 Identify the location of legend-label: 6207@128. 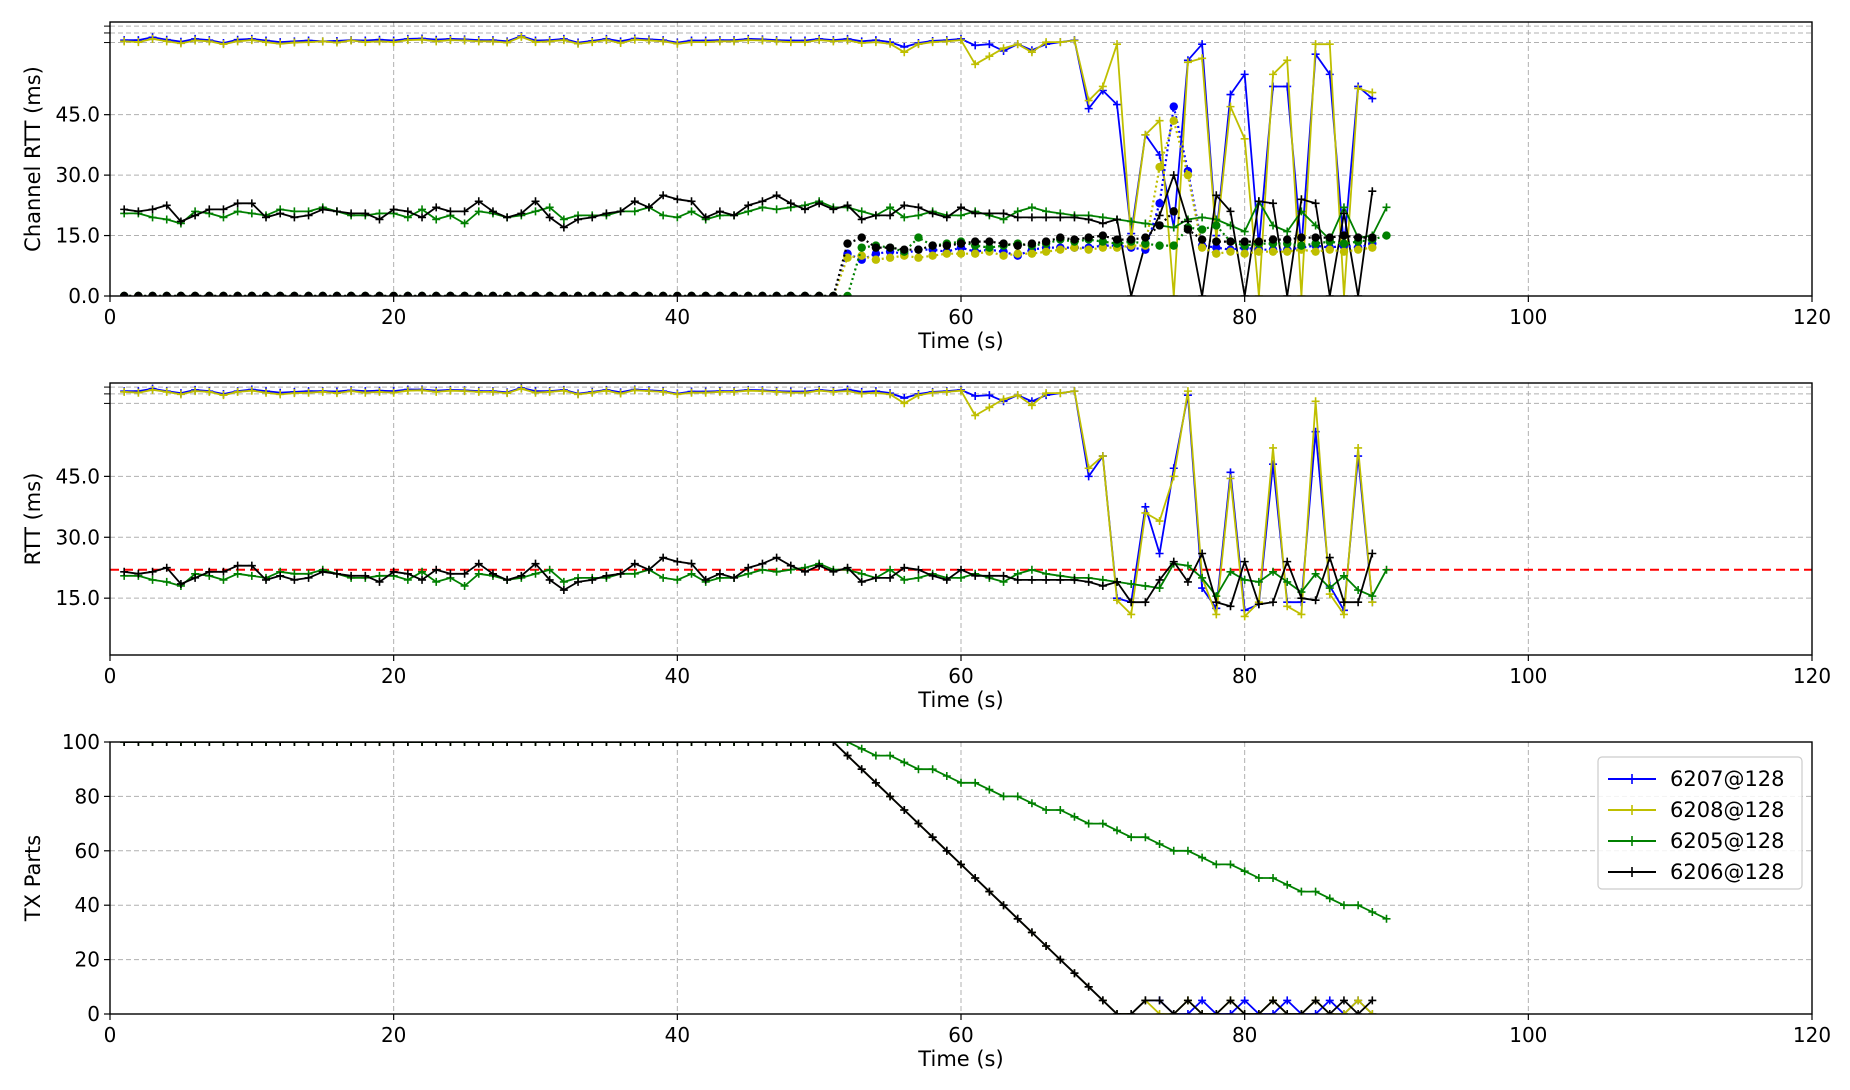
(1727, 779).